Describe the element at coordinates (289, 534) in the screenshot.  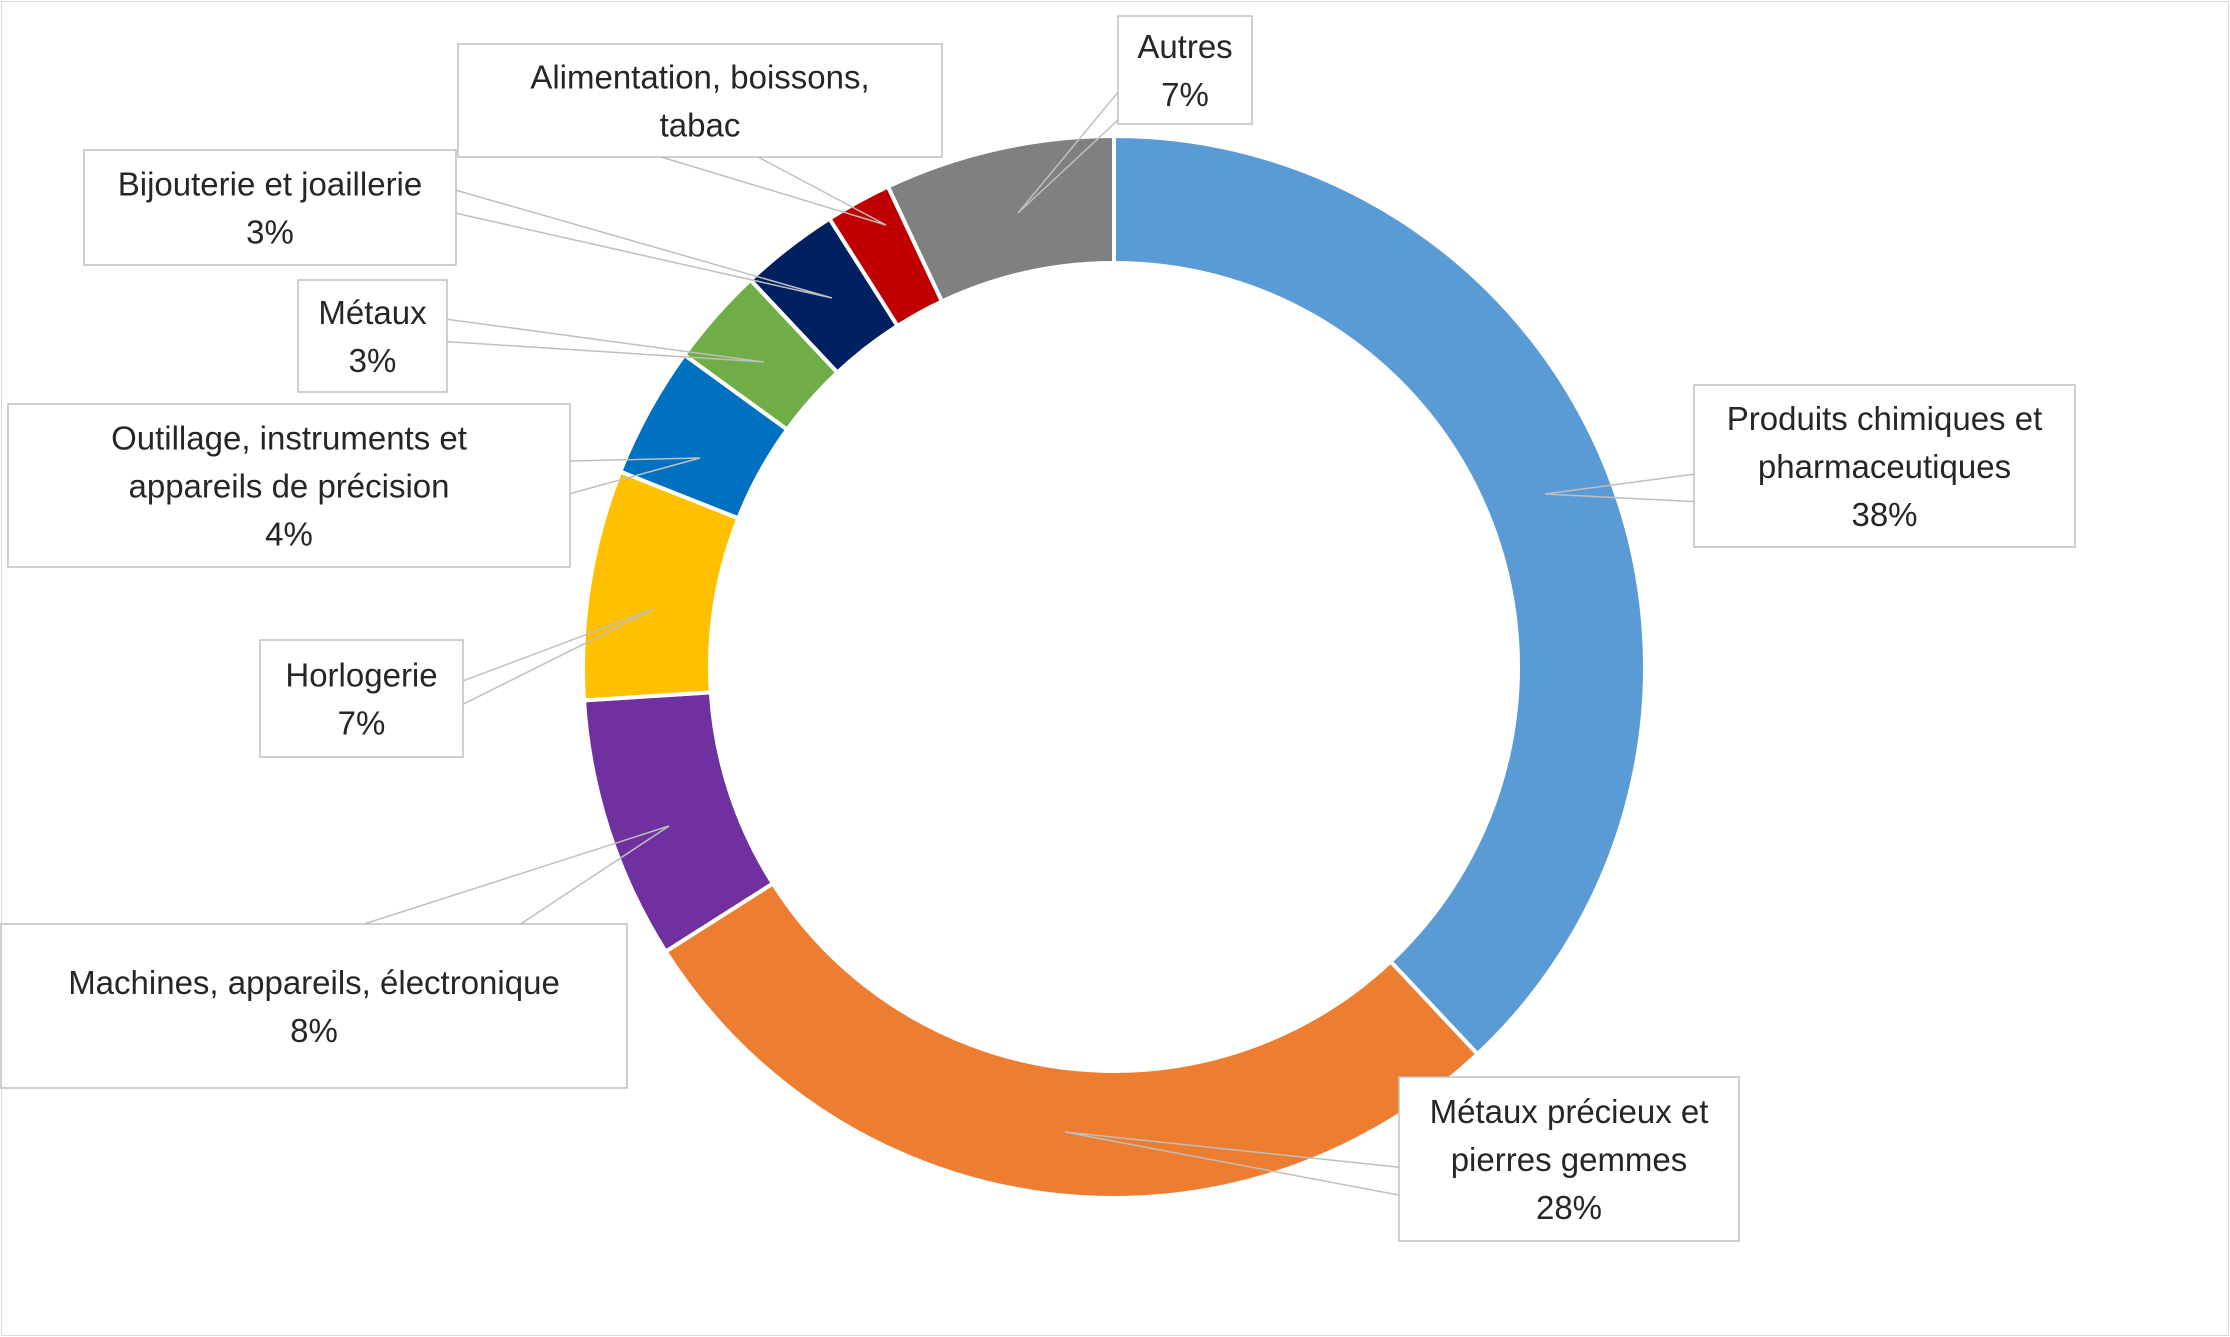
I see `slice-value-label: 4%` at that location.